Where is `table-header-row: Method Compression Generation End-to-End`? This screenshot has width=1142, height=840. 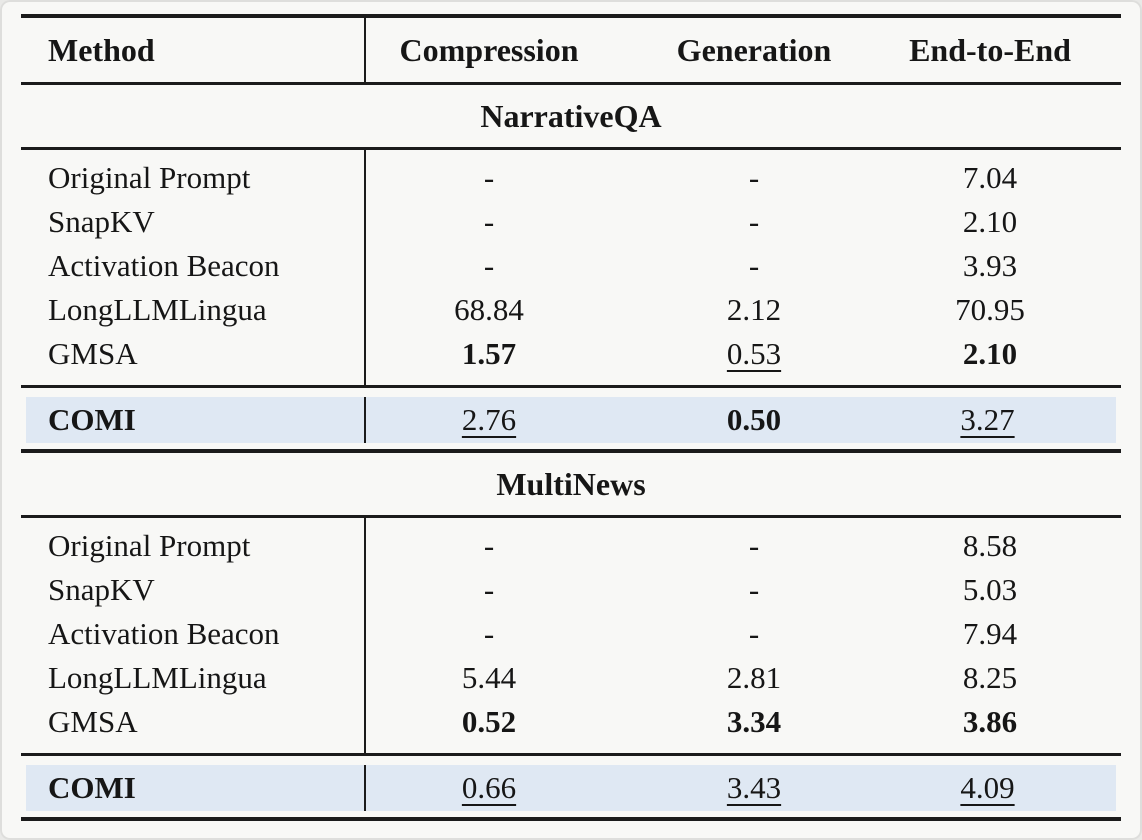 table-header-row: Method Compression Generation End-to-End is located at coordinates (571, 50).